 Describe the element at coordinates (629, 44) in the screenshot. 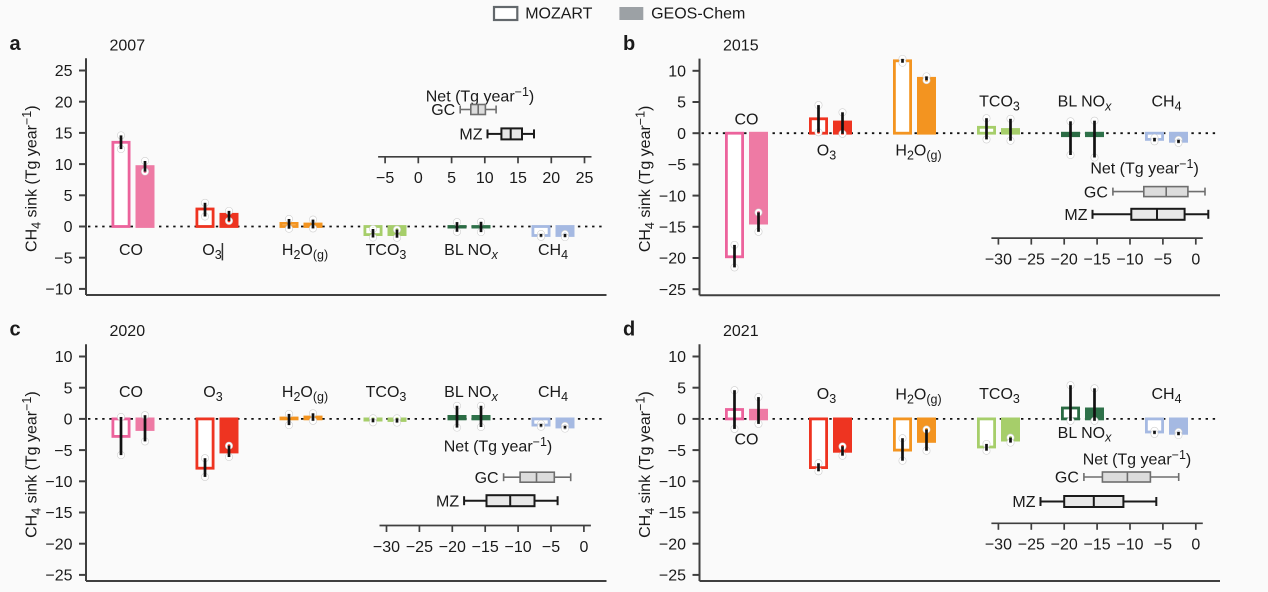

I see `svg-text: b` at that location.